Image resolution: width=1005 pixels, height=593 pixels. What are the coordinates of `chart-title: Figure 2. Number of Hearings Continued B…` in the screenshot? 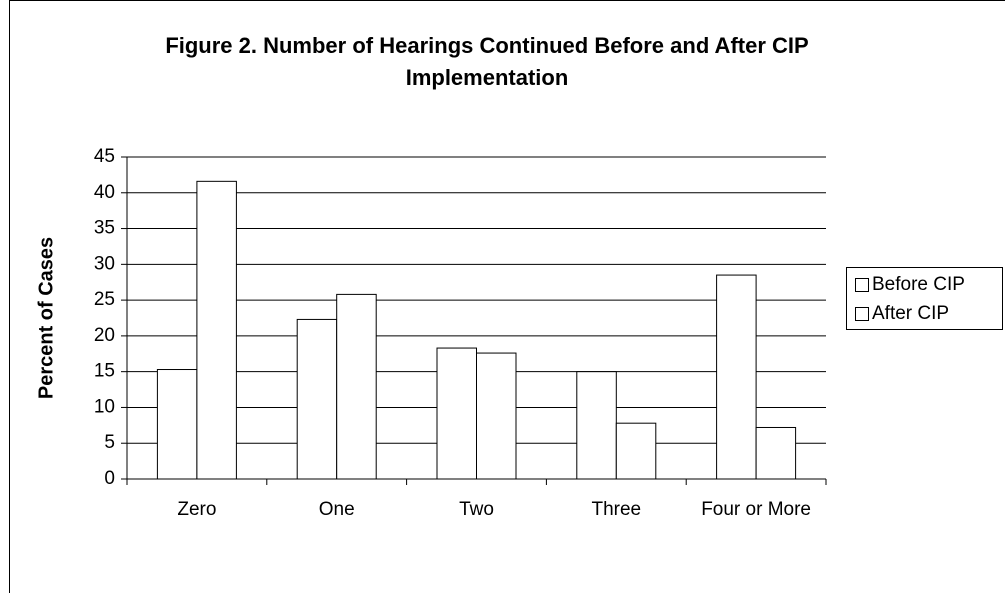 It's located at (487, 61).